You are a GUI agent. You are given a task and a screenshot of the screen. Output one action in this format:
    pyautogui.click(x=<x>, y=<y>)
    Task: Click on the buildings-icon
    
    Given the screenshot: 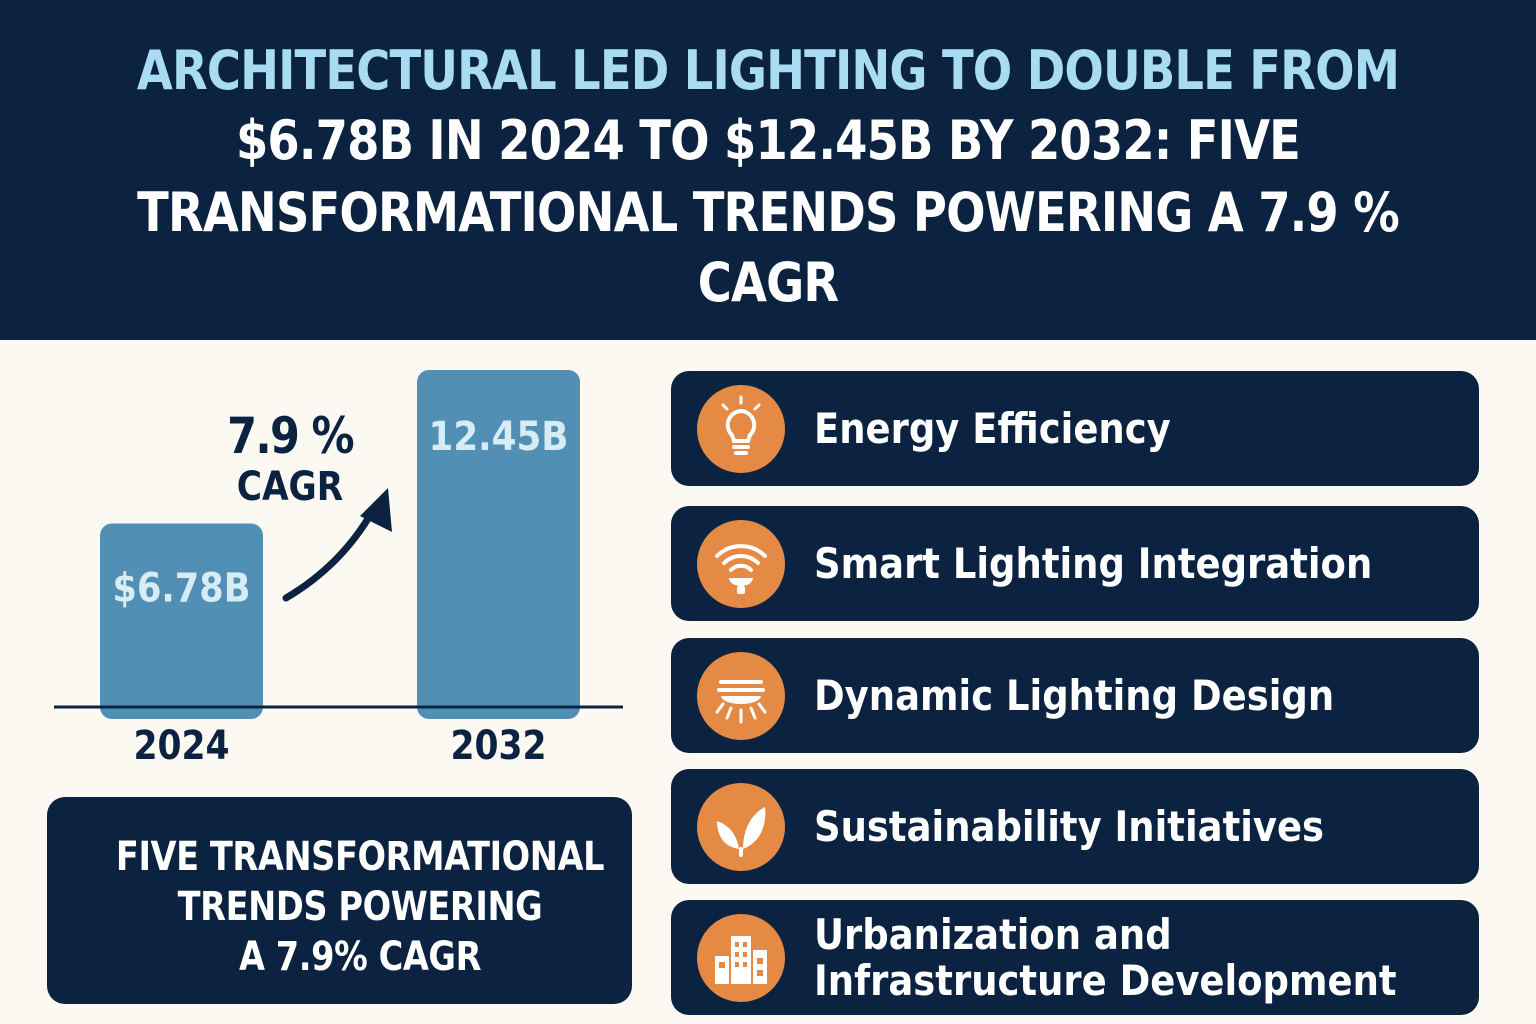 What is the action you would take?
    pyautogui.click(x=741, y=958)
    